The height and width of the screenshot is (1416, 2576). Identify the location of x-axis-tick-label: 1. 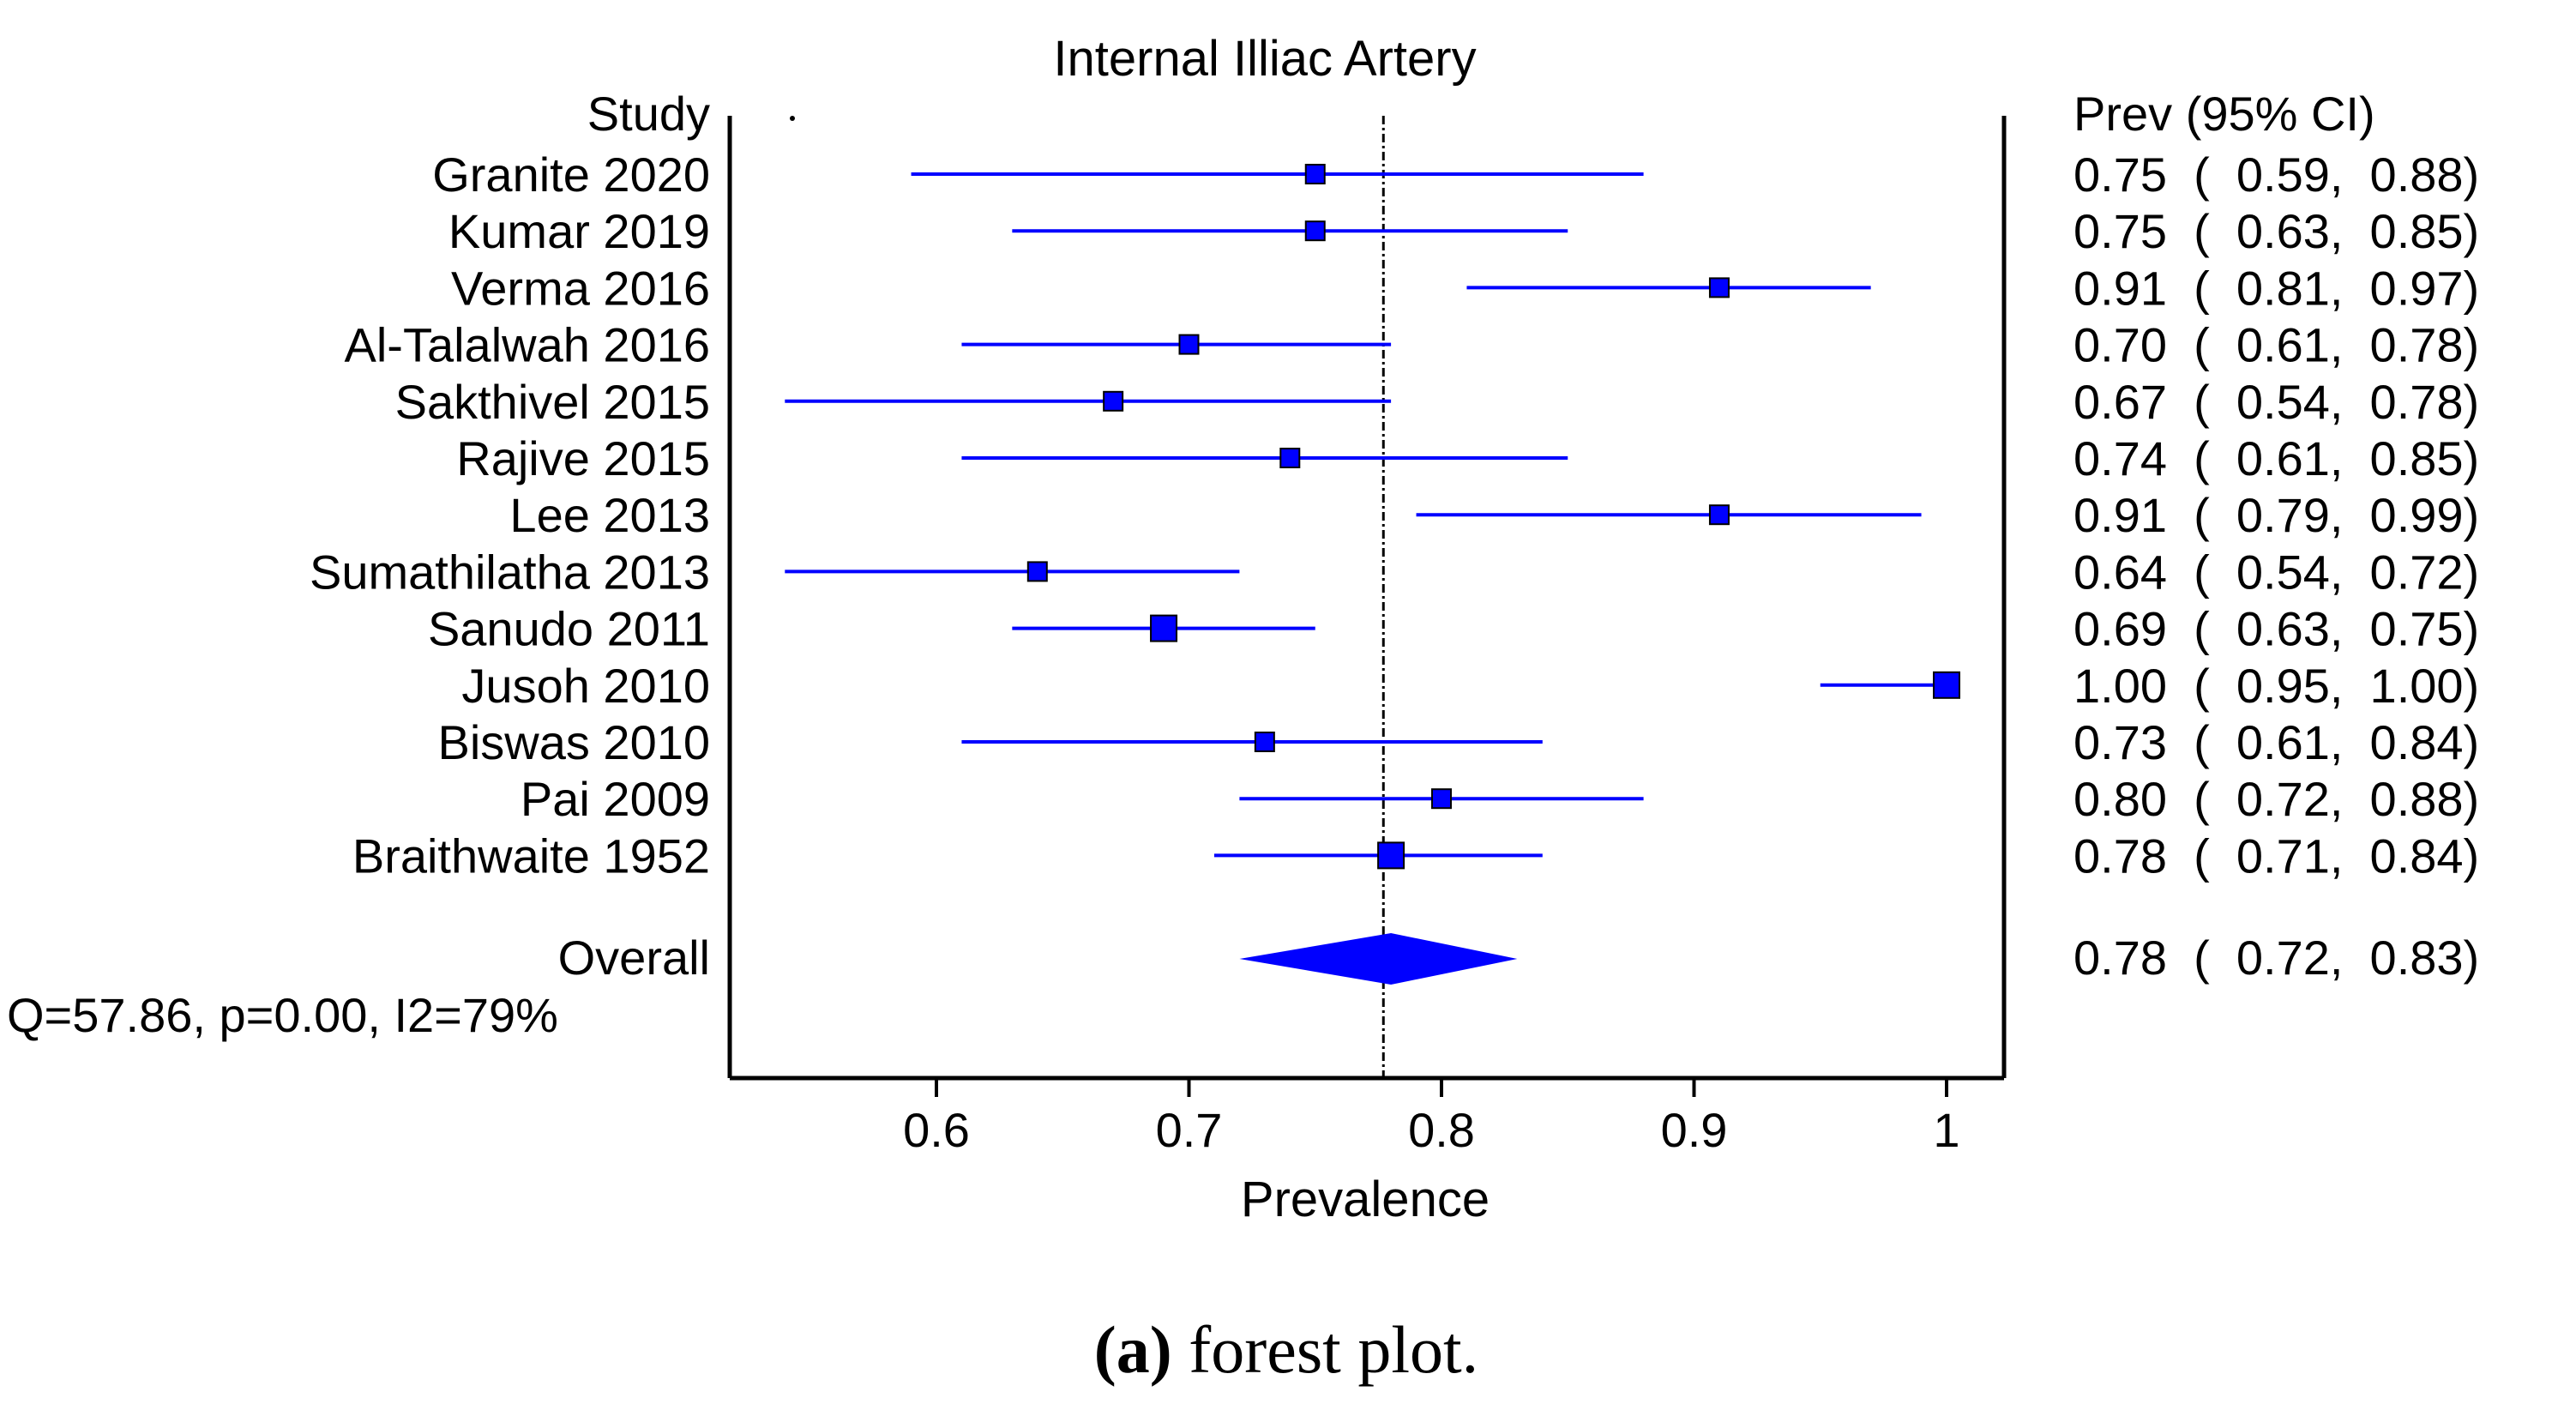
(1946, 1130).